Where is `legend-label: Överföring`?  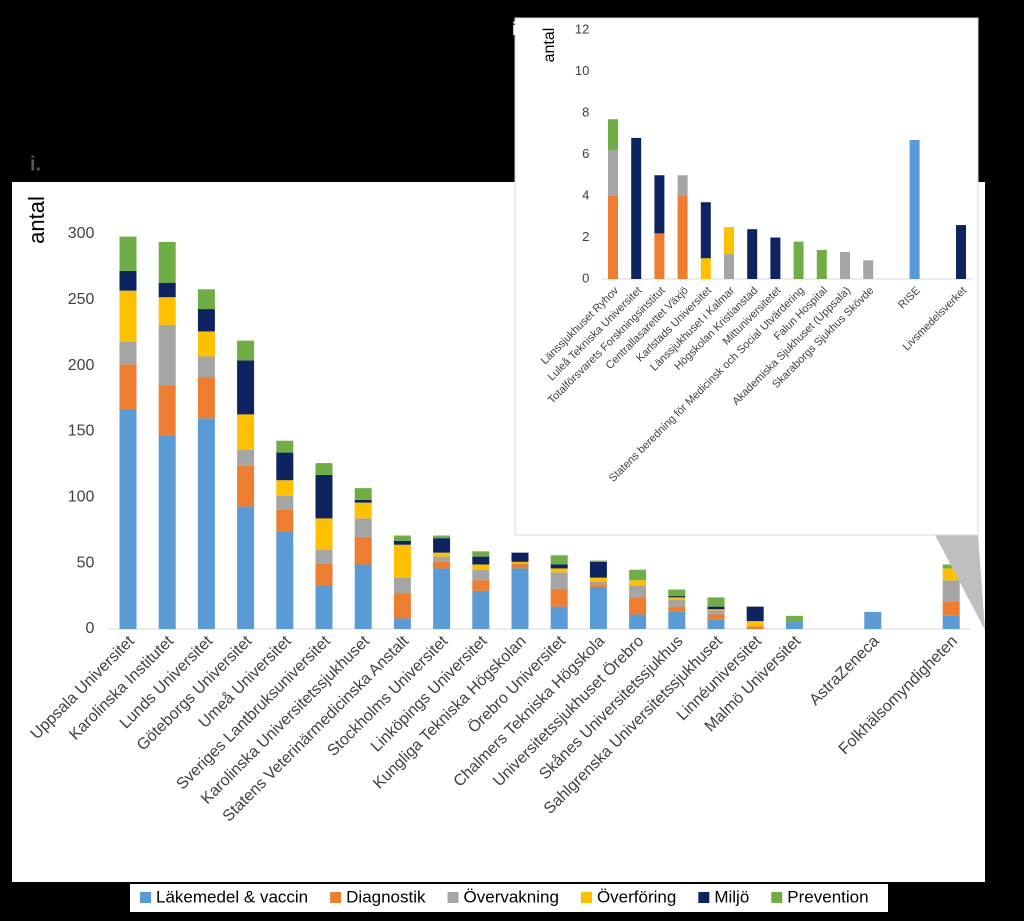 legend-label: Överföring is located at coordinates (636, 896).